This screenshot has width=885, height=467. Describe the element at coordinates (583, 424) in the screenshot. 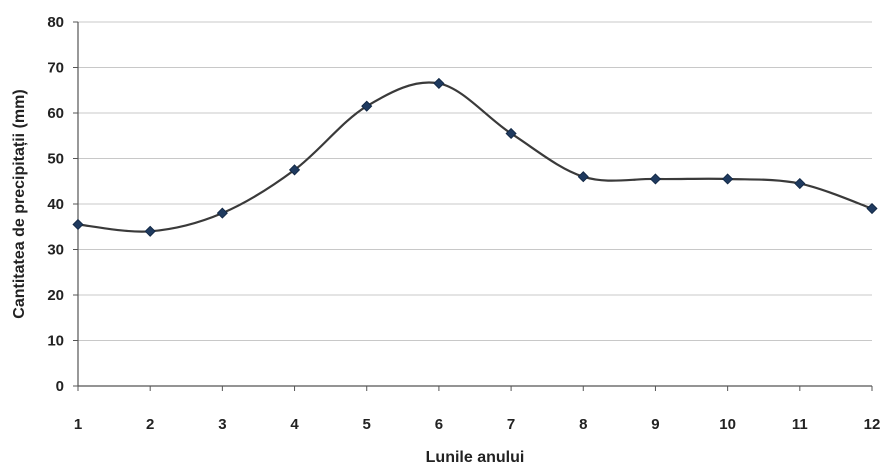

I see `x-tick-label-8: 8` at that location.